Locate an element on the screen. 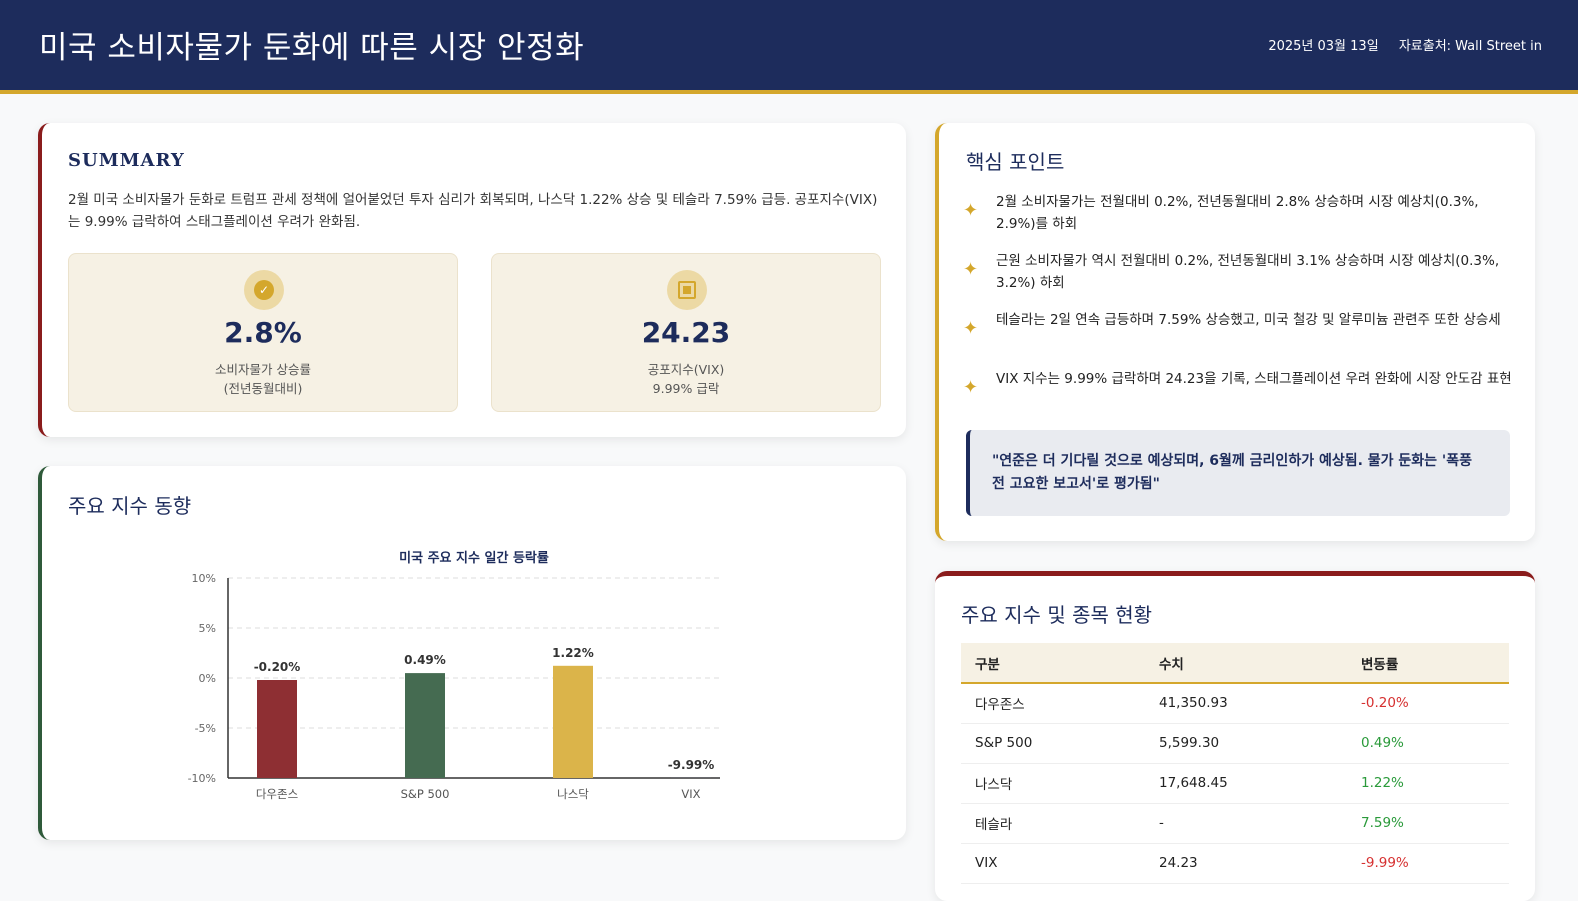 The width and height of the screenshot is (1578, 901). header-meta: 2025년 03월 13일 자료출처: Wall Street in is located at coordinates (1405, 44).